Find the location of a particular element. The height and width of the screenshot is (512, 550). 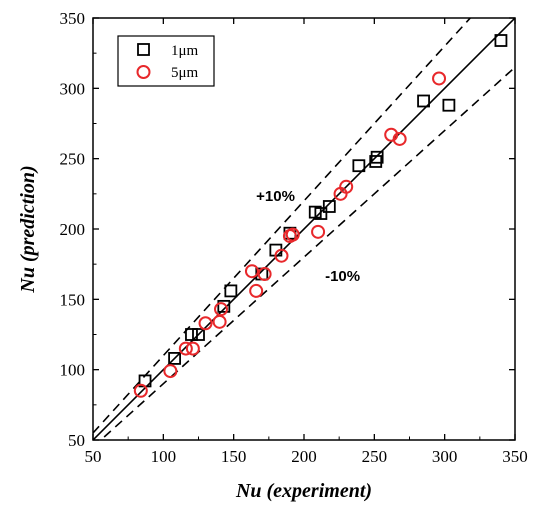

legend-box is located at coordinates (166, 61).